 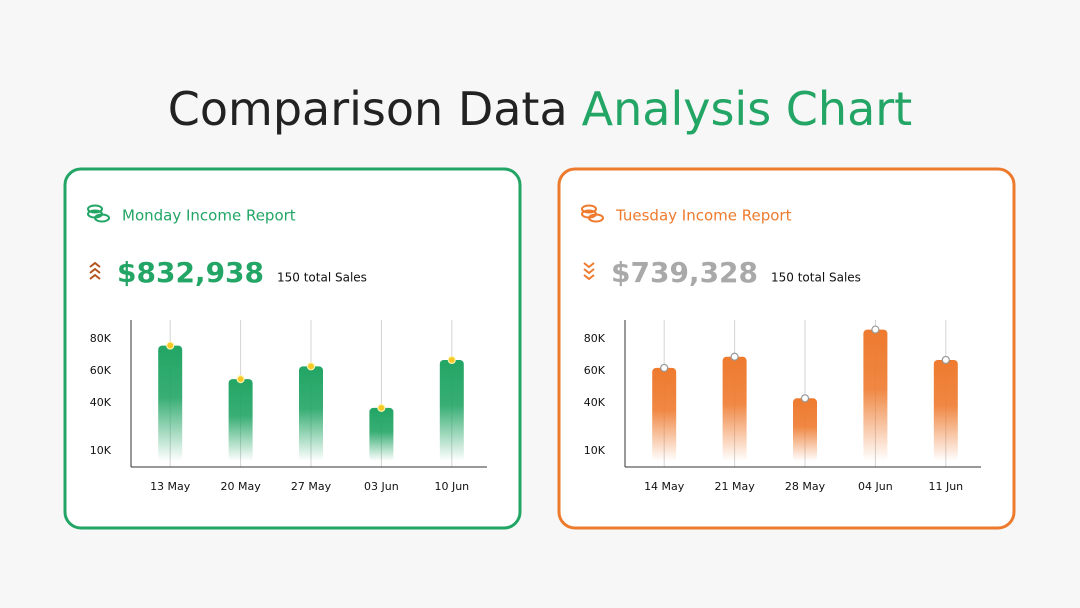 I want to click on headline-value: $832,938, so click(x=190, y=272).